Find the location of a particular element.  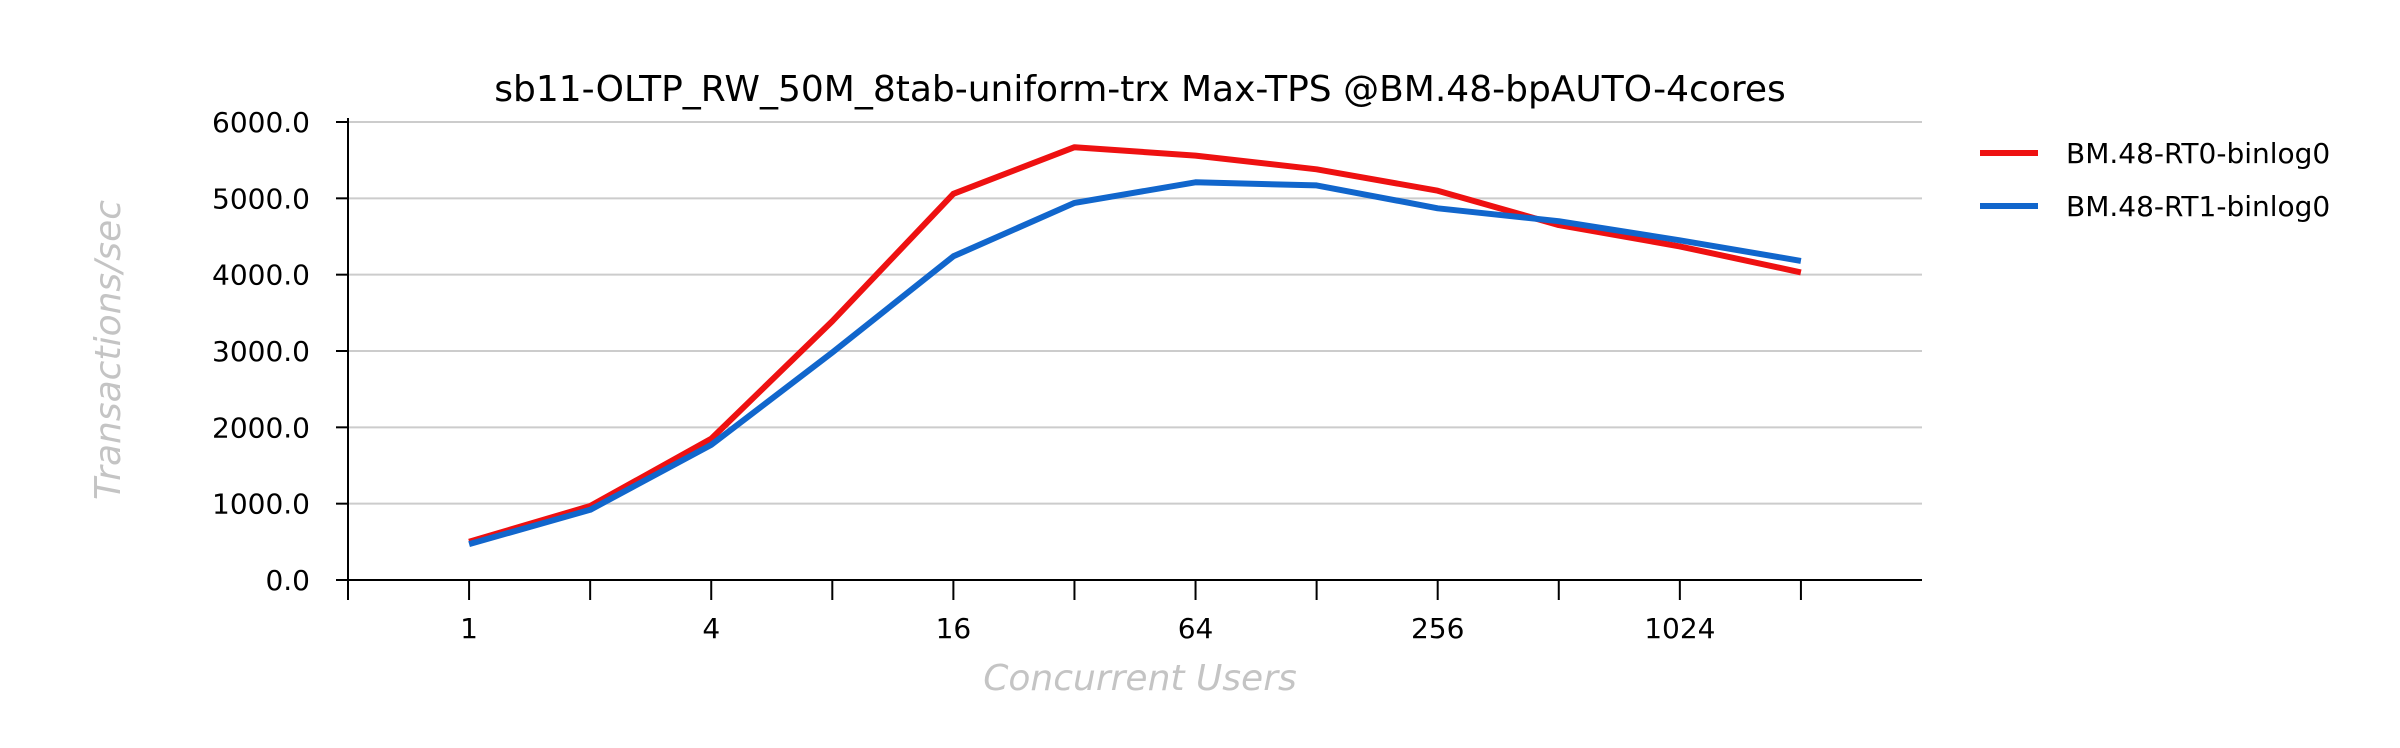

x-tick-label: 1024 is located at coordinates (1679, 628).